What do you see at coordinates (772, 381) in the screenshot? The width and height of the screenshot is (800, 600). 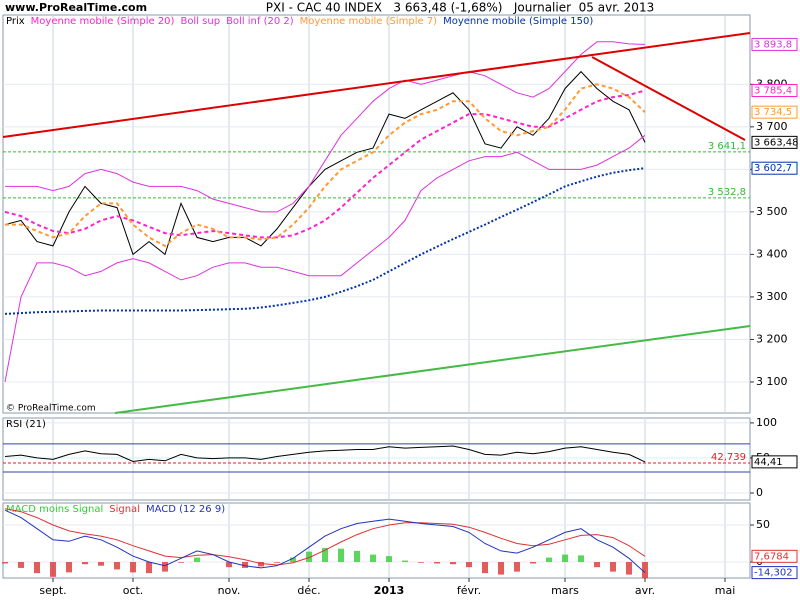 I see `y-tick-label: 3 100` at bounding box center [772, 381].